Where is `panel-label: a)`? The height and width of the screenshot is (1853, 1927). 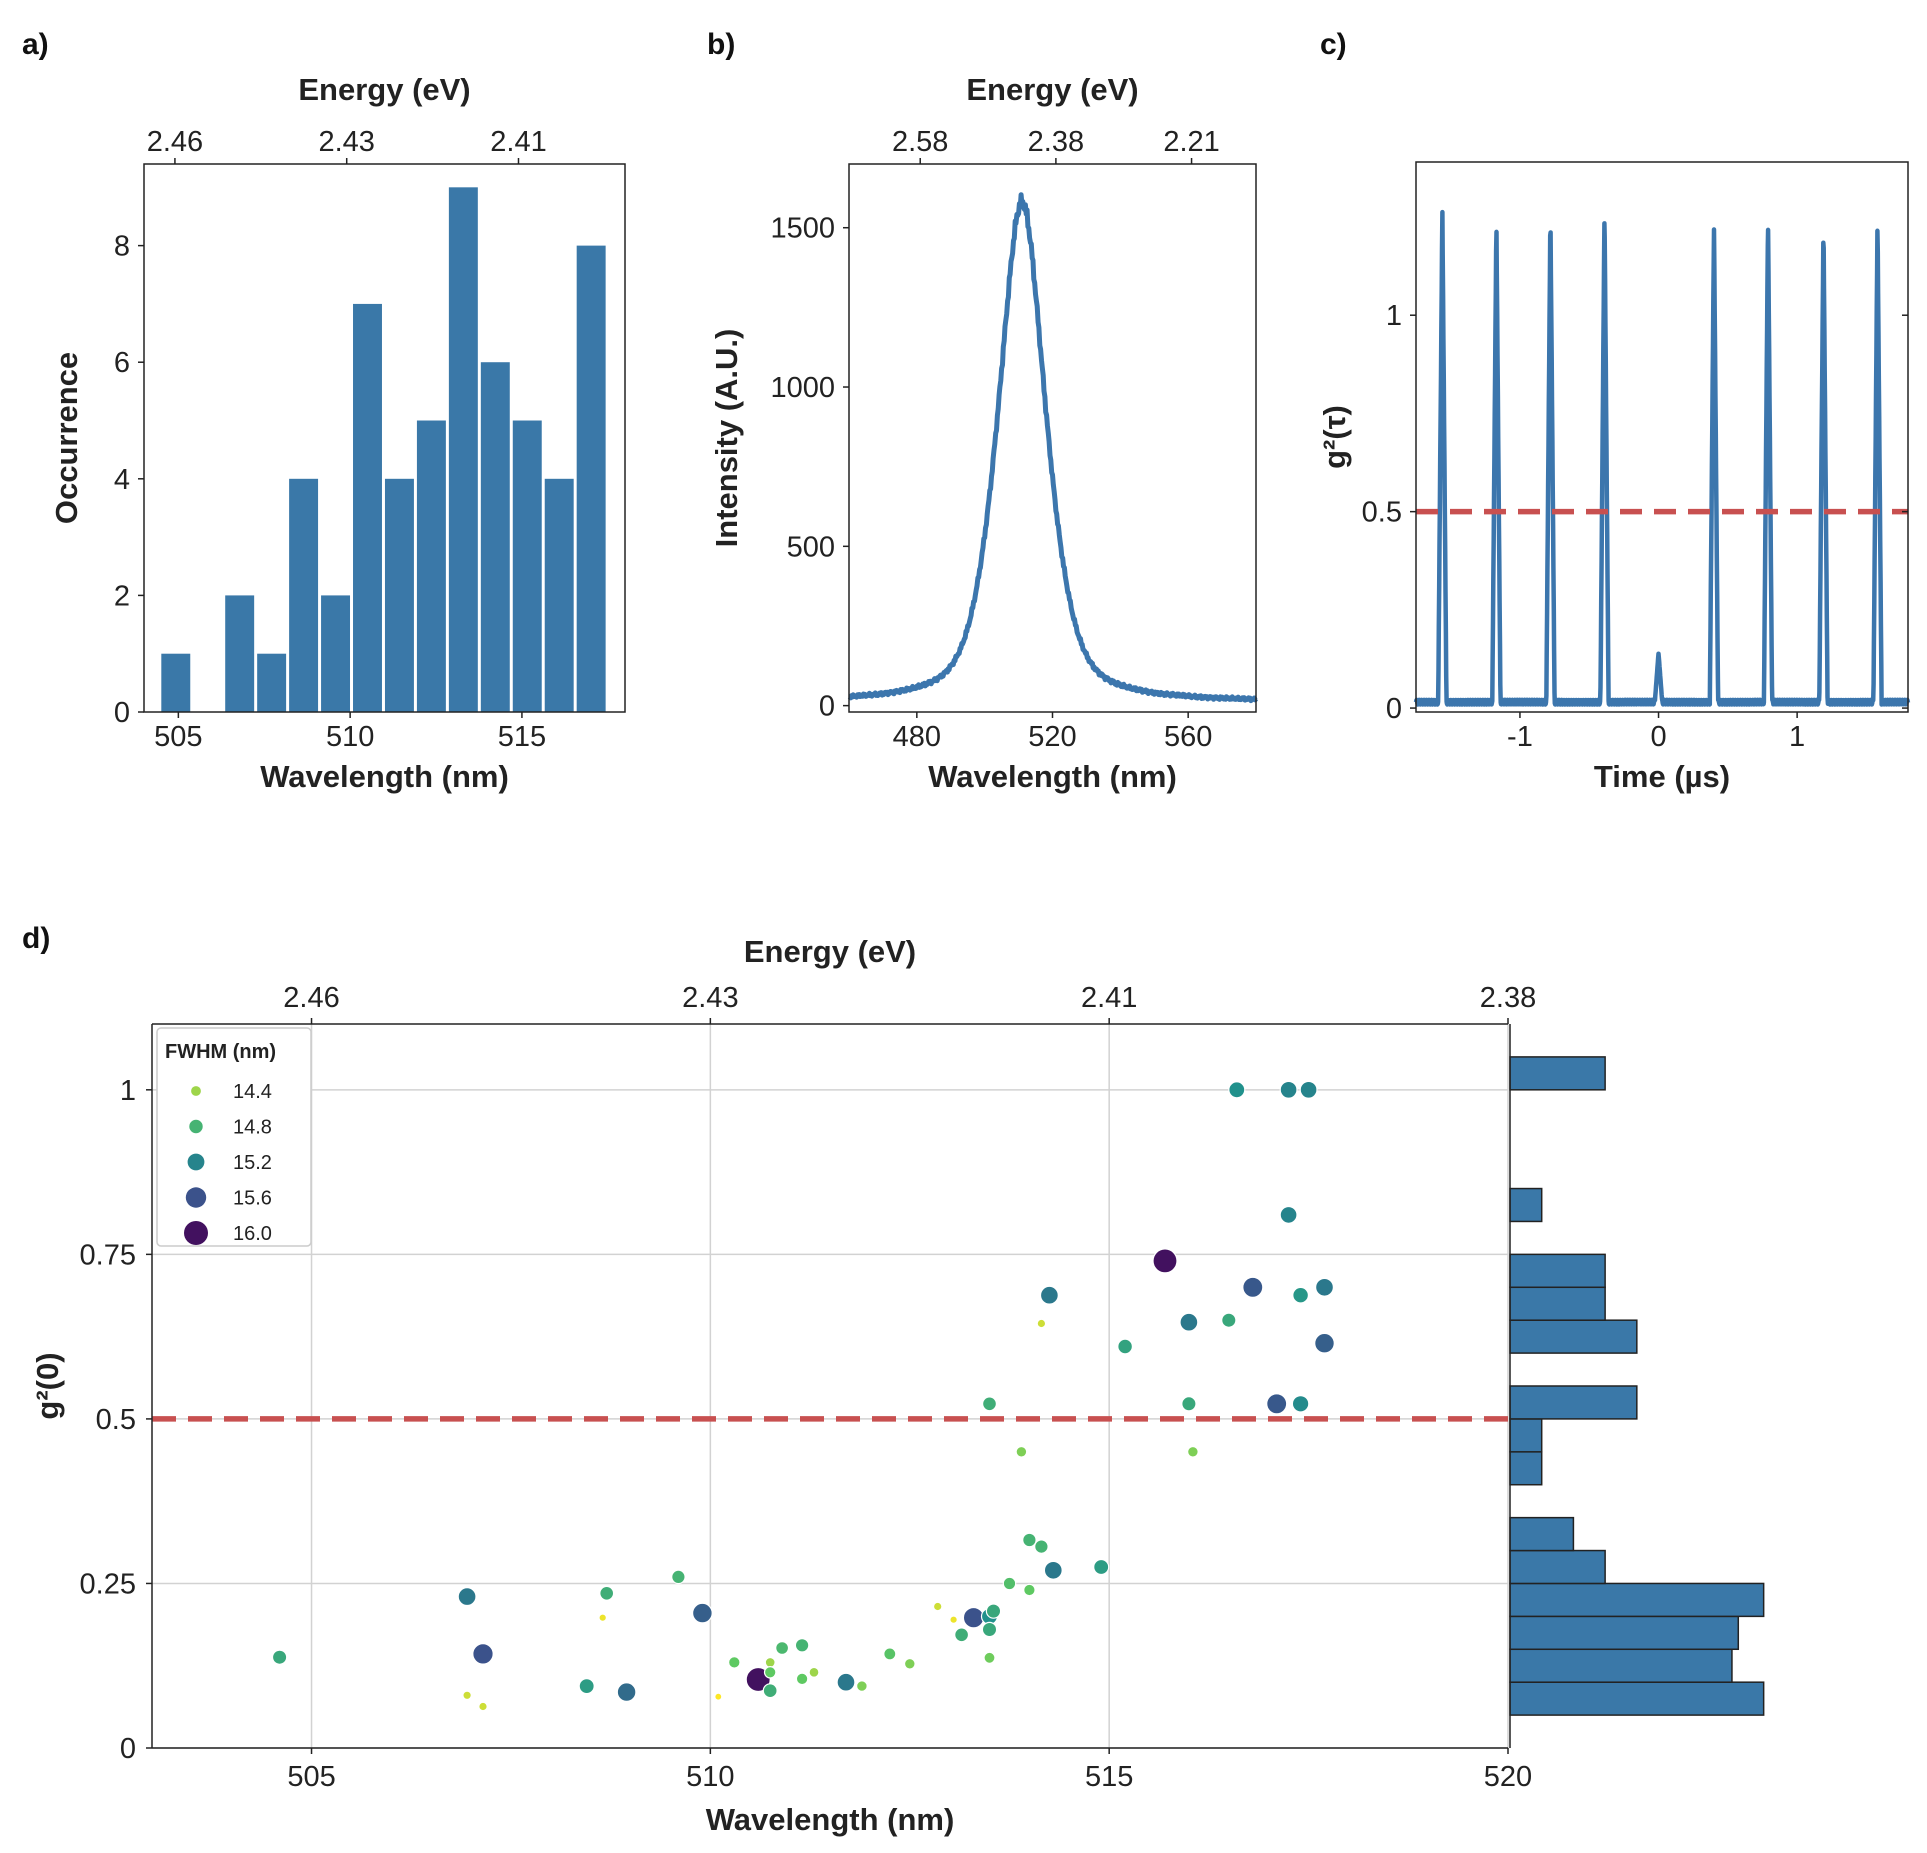
panel-label: a) is located at coordinates (35, 44).